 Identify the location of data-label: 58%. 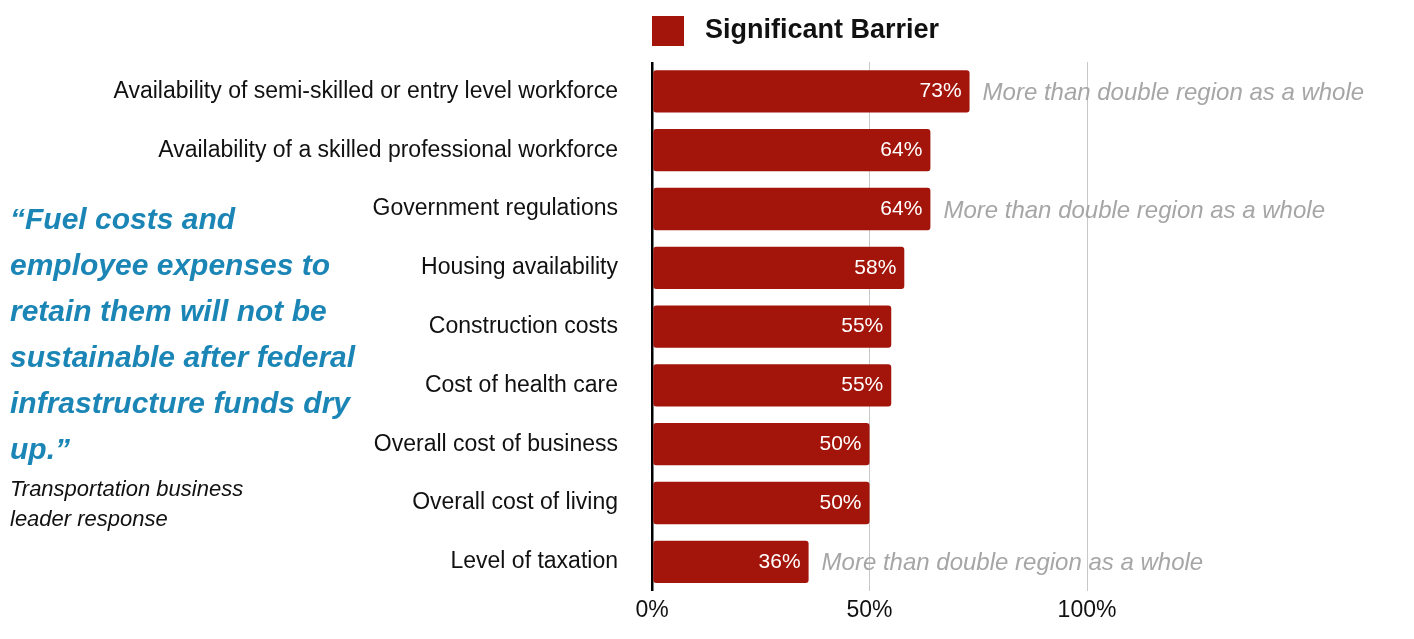
(875, 266).